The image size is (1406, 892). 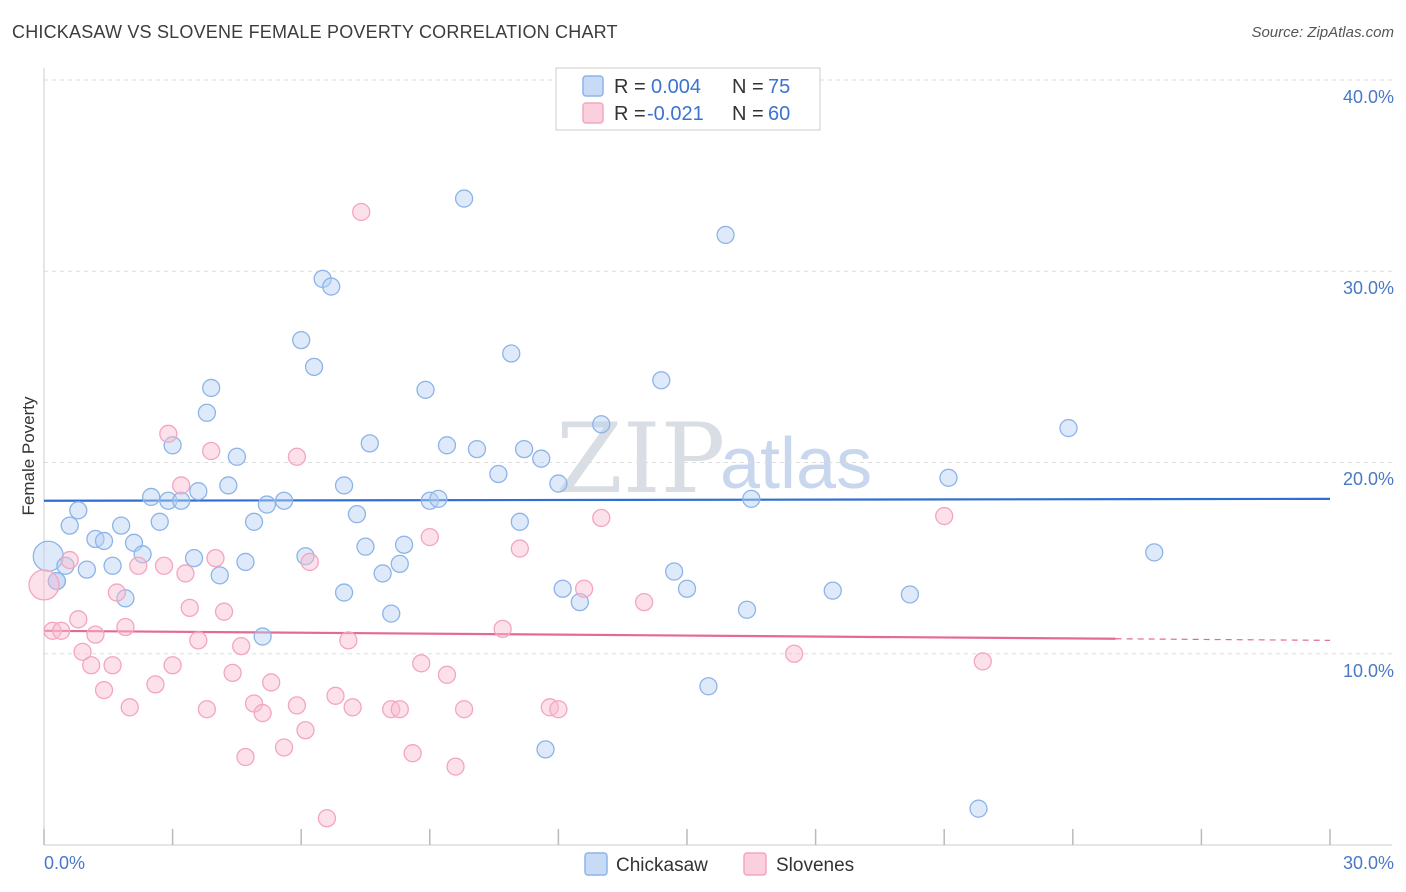 I want to click on legend-n-label-2: N =, so click(x=748, y=114).